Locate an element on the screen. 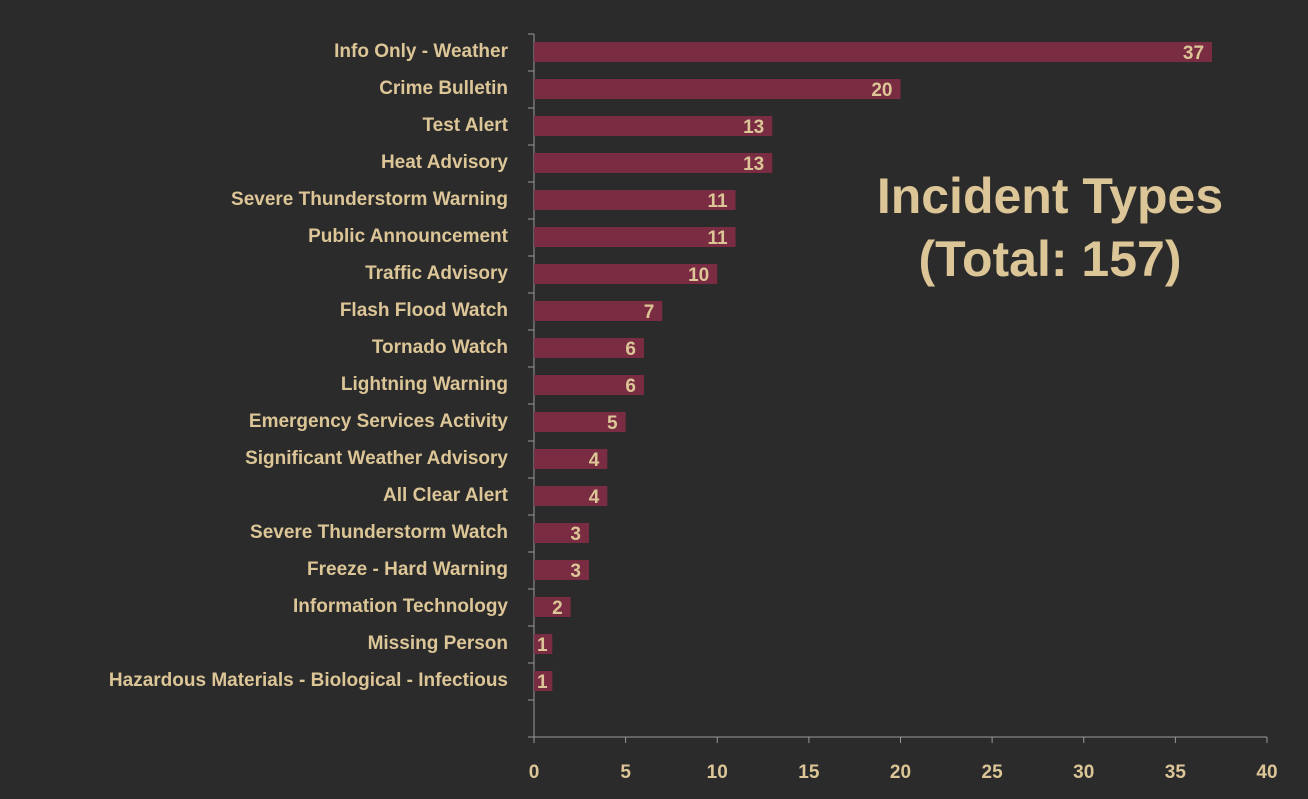  y-tick-label: Info Only - Weather is located at coordinates (421, 51).